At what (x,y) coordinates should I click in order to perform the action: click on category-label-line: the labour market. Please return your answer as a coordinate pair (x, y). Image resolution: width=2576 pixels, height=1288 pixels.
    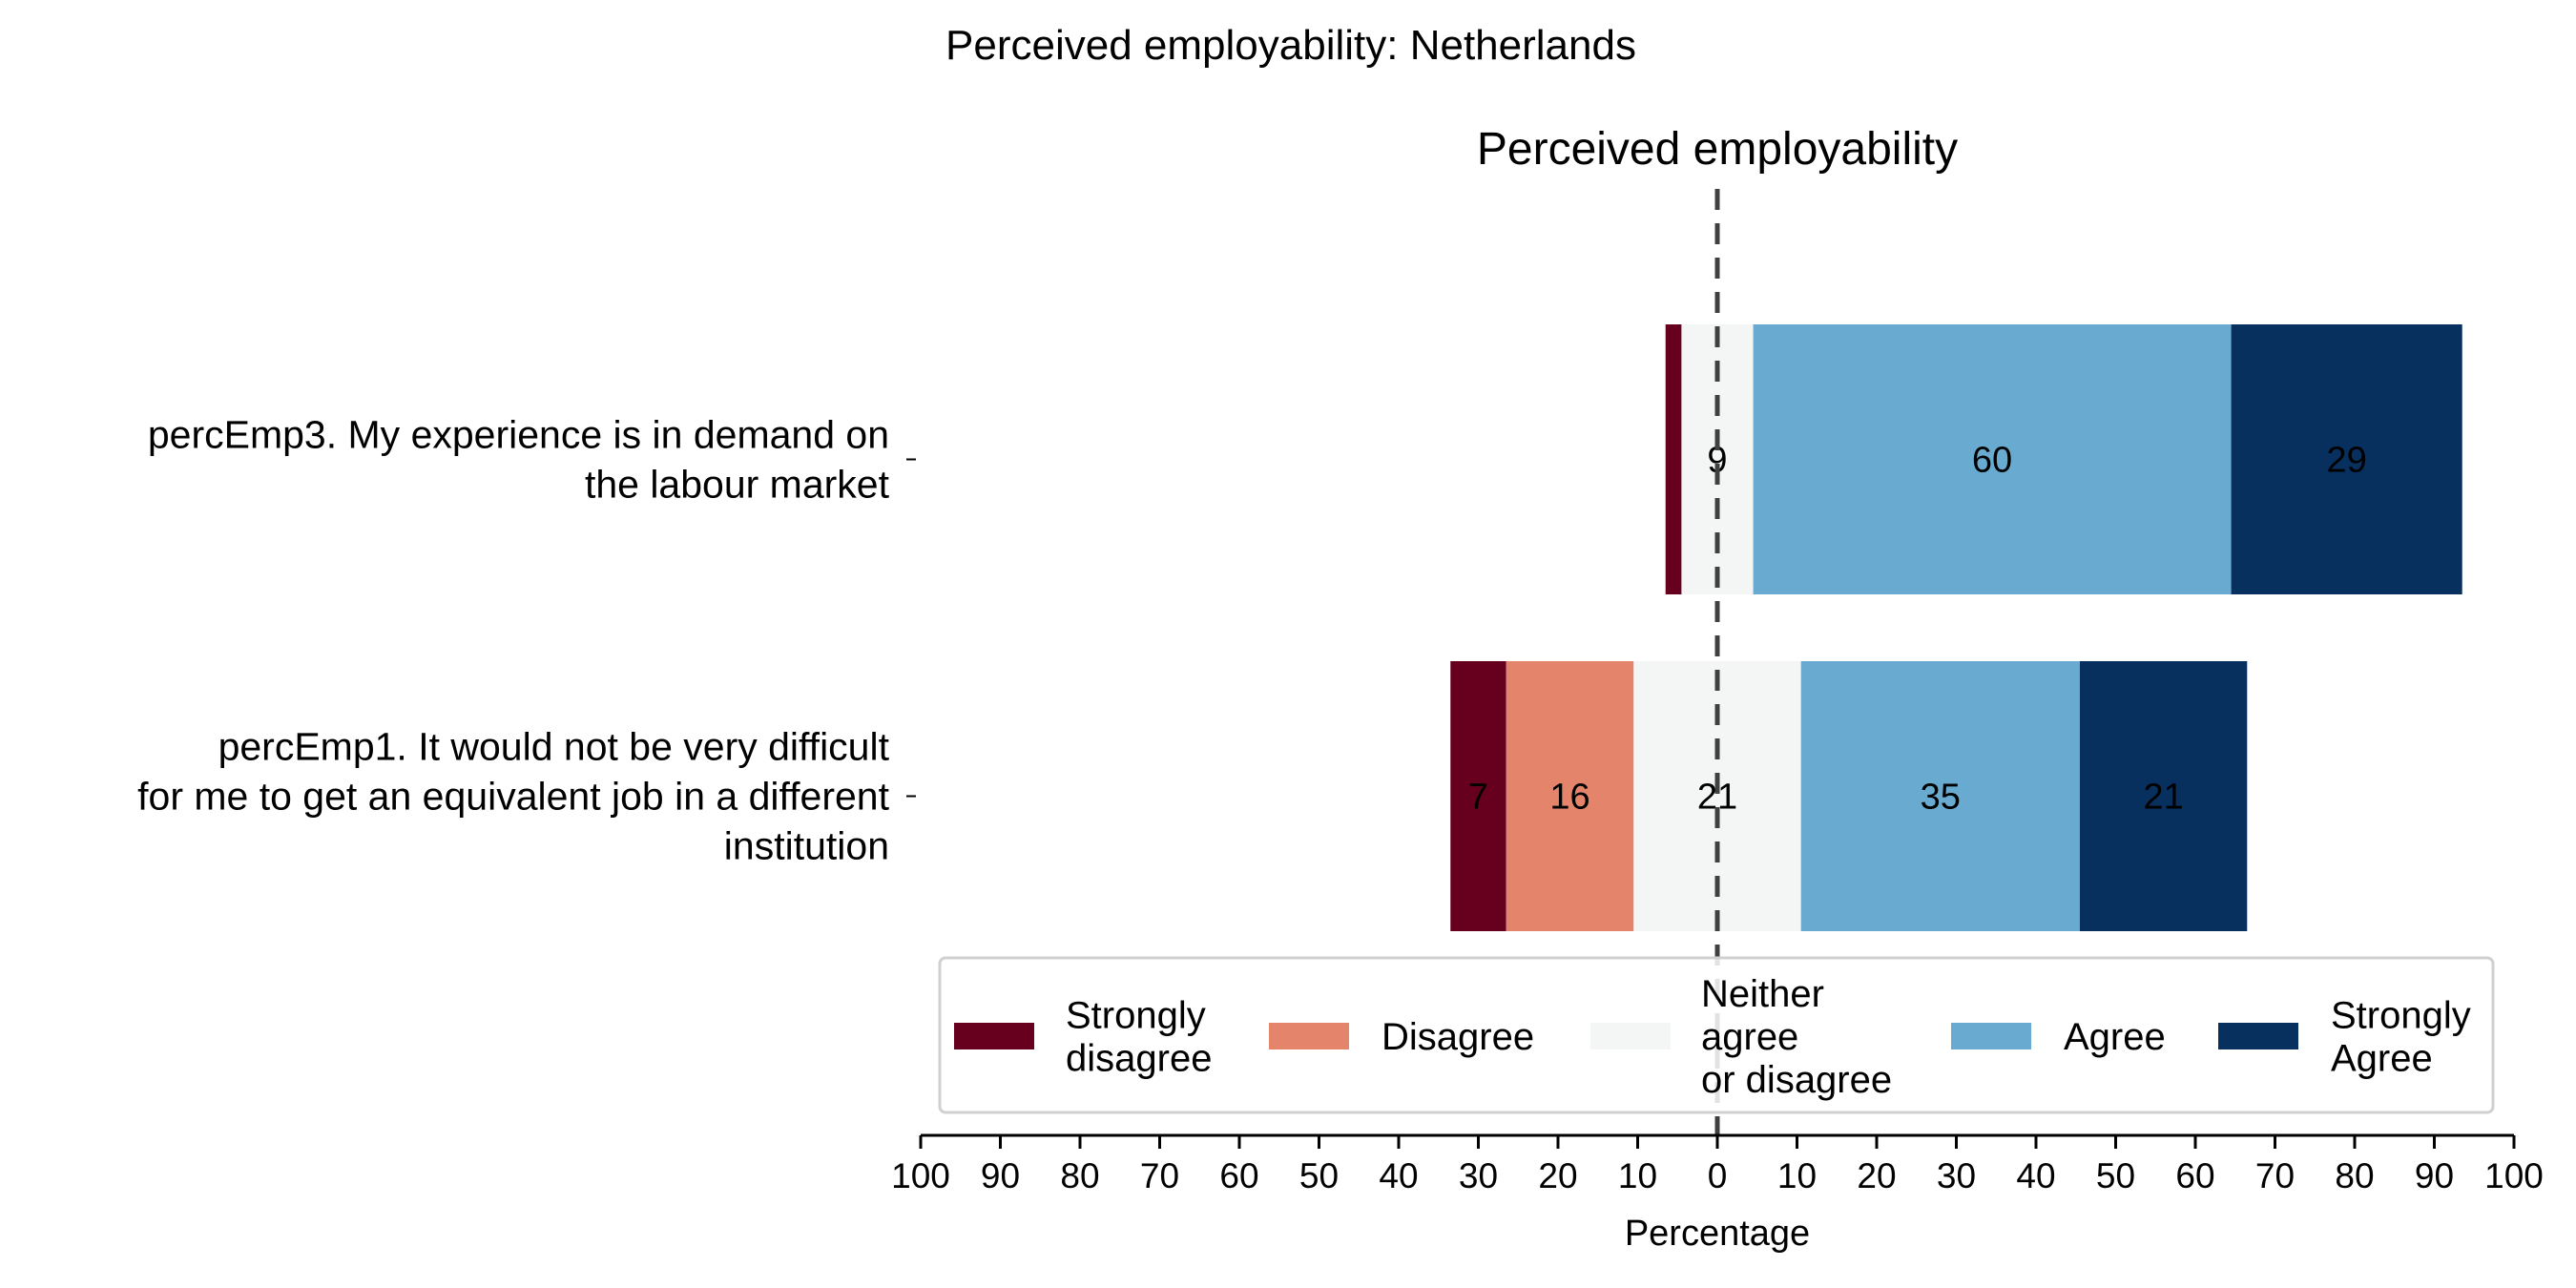
    Looking at the image, I should click on (737, 485).